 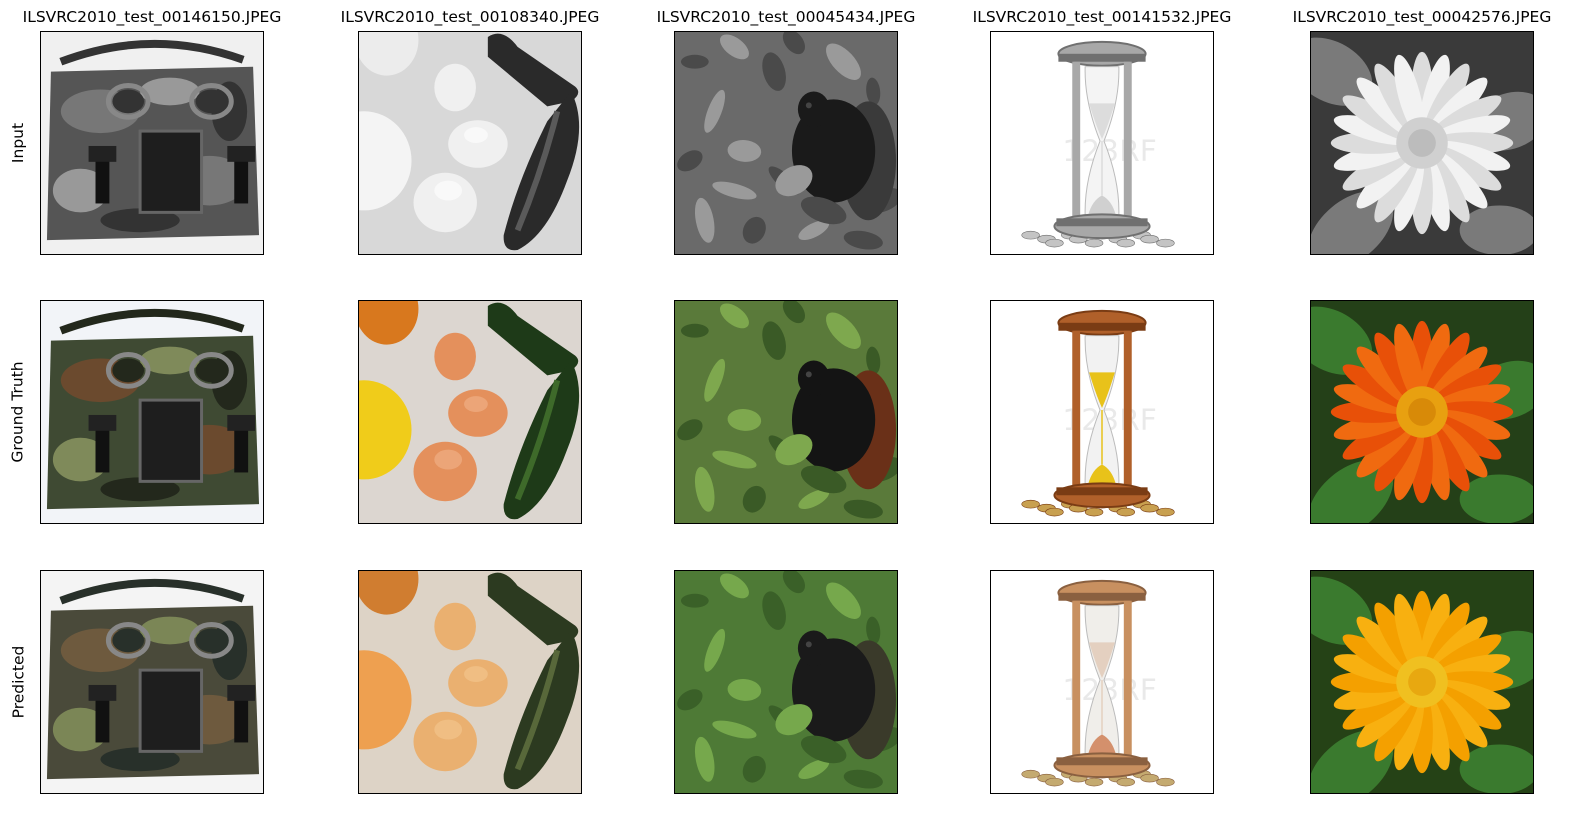 I want to click on image-truth-flower, so click(x=1422, y=412).